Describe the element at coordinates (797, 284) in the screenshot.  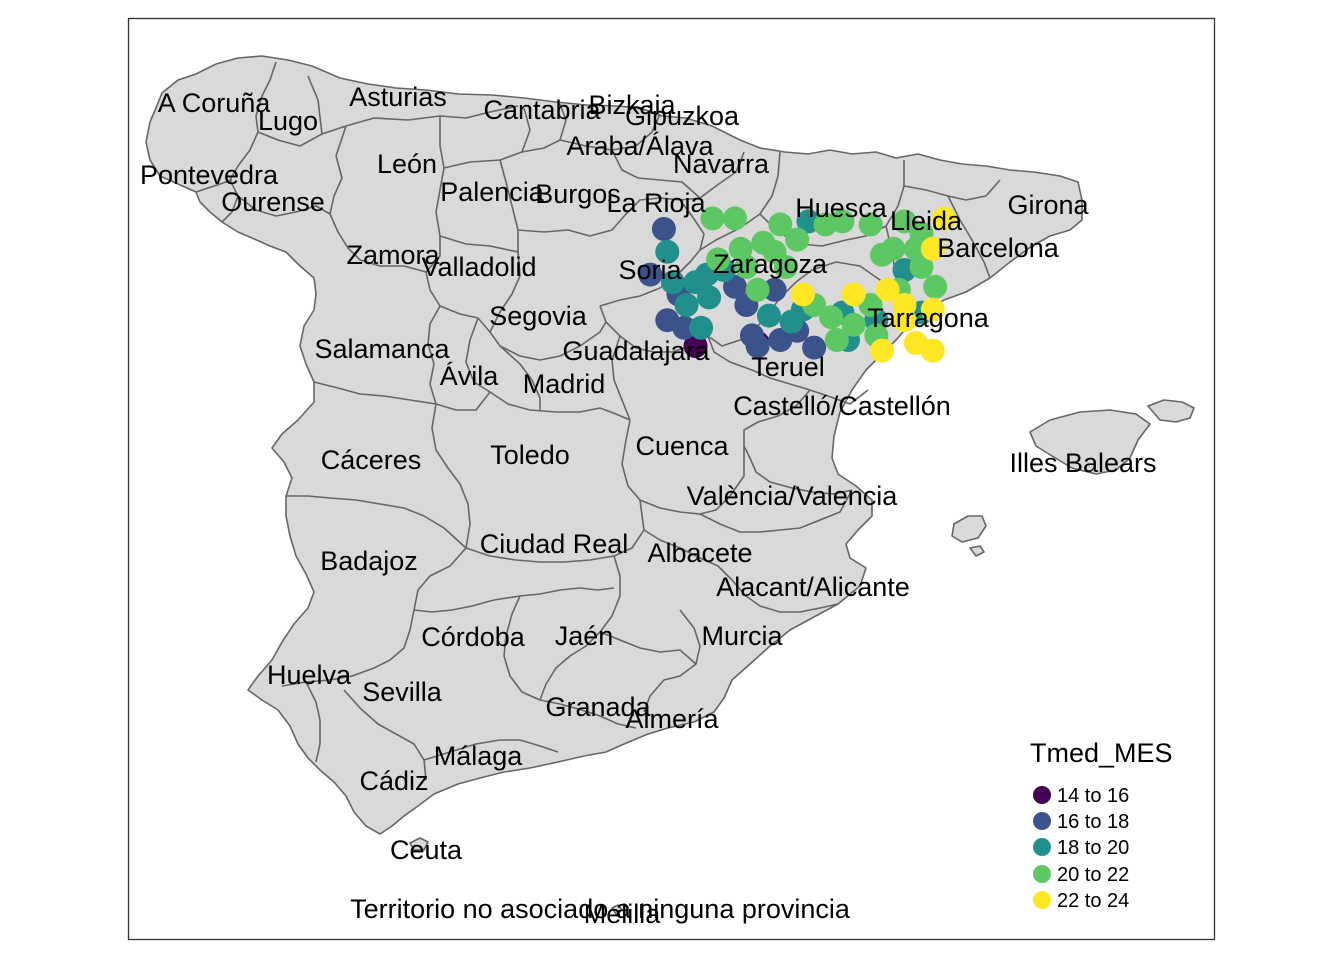
I see `station-points` at that location.